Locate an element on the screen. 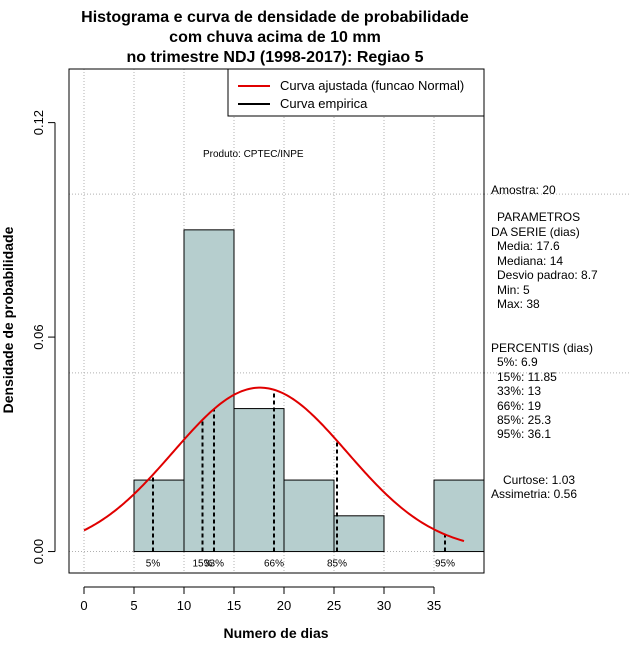  x-tick-label-5: 25 is located at coordinates (334, 605).